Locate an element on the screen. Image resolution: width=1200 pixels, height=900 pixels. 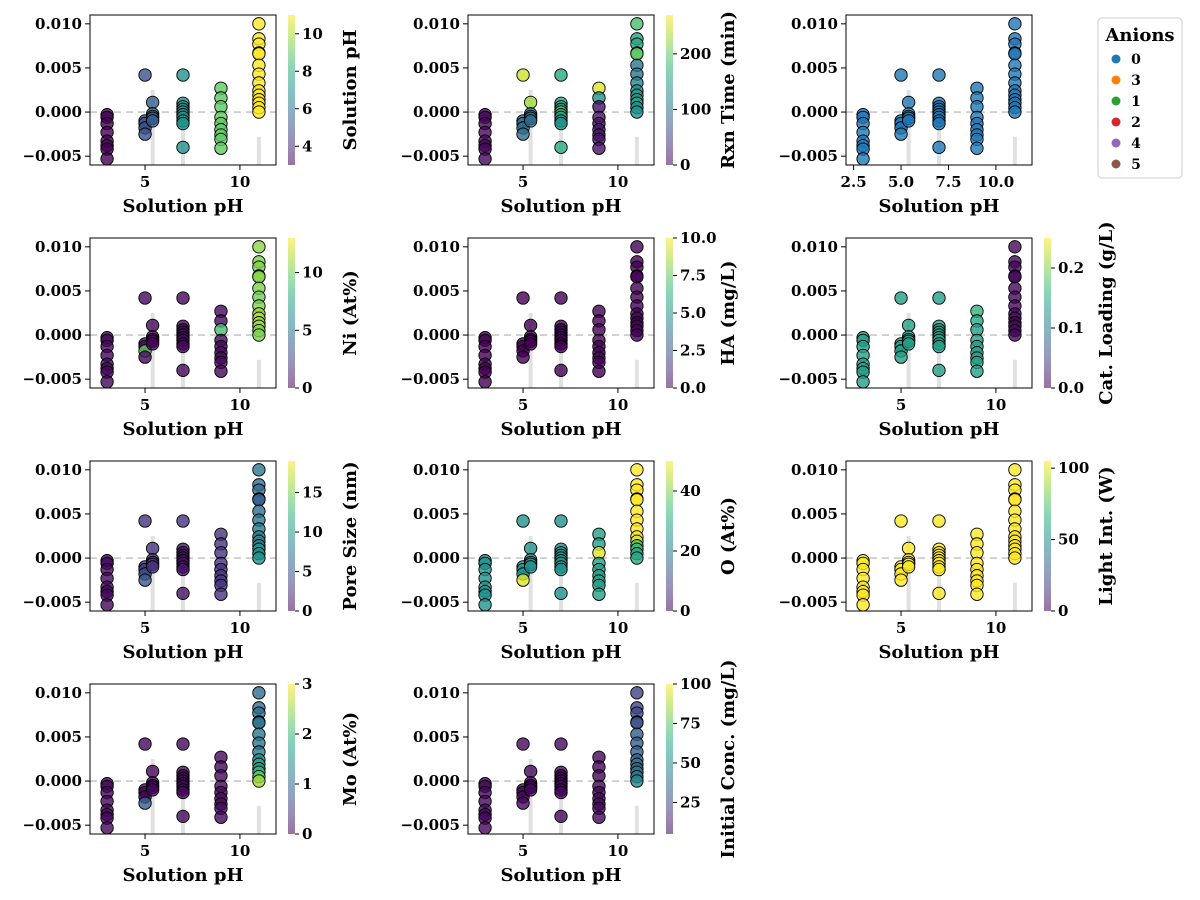
colorbar-tick-label: 15 is located at coordinates (312, 493).